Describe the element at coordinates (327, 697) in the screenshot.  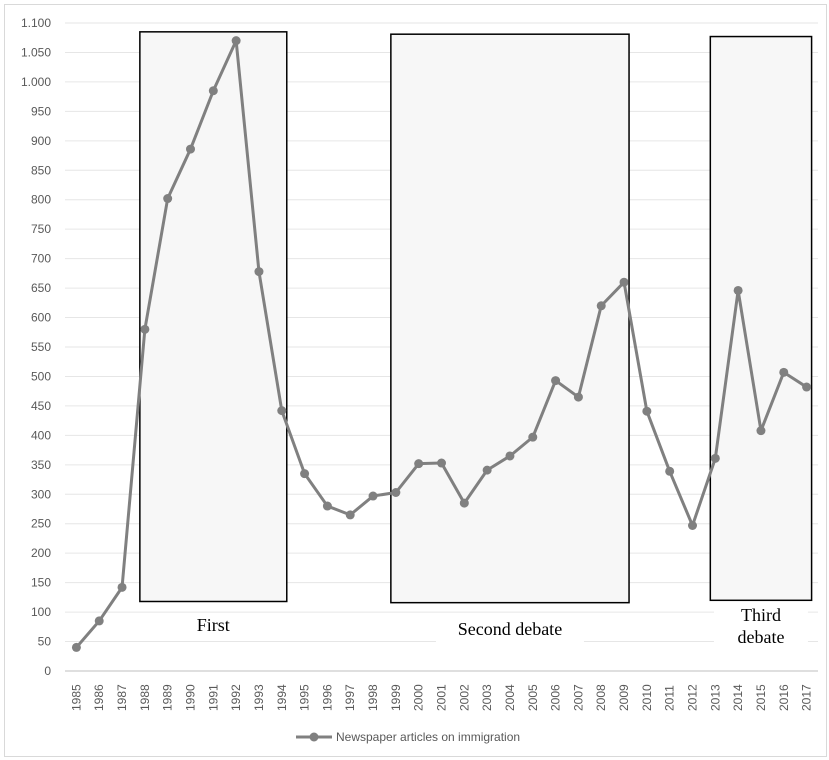
I see `x-tick-label: 1996` at that location.